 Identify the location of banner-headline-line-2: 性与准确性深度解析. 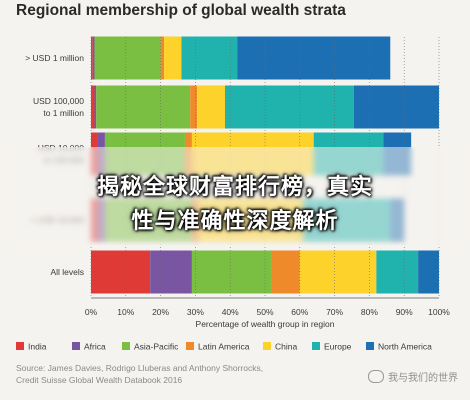
(235, 221).